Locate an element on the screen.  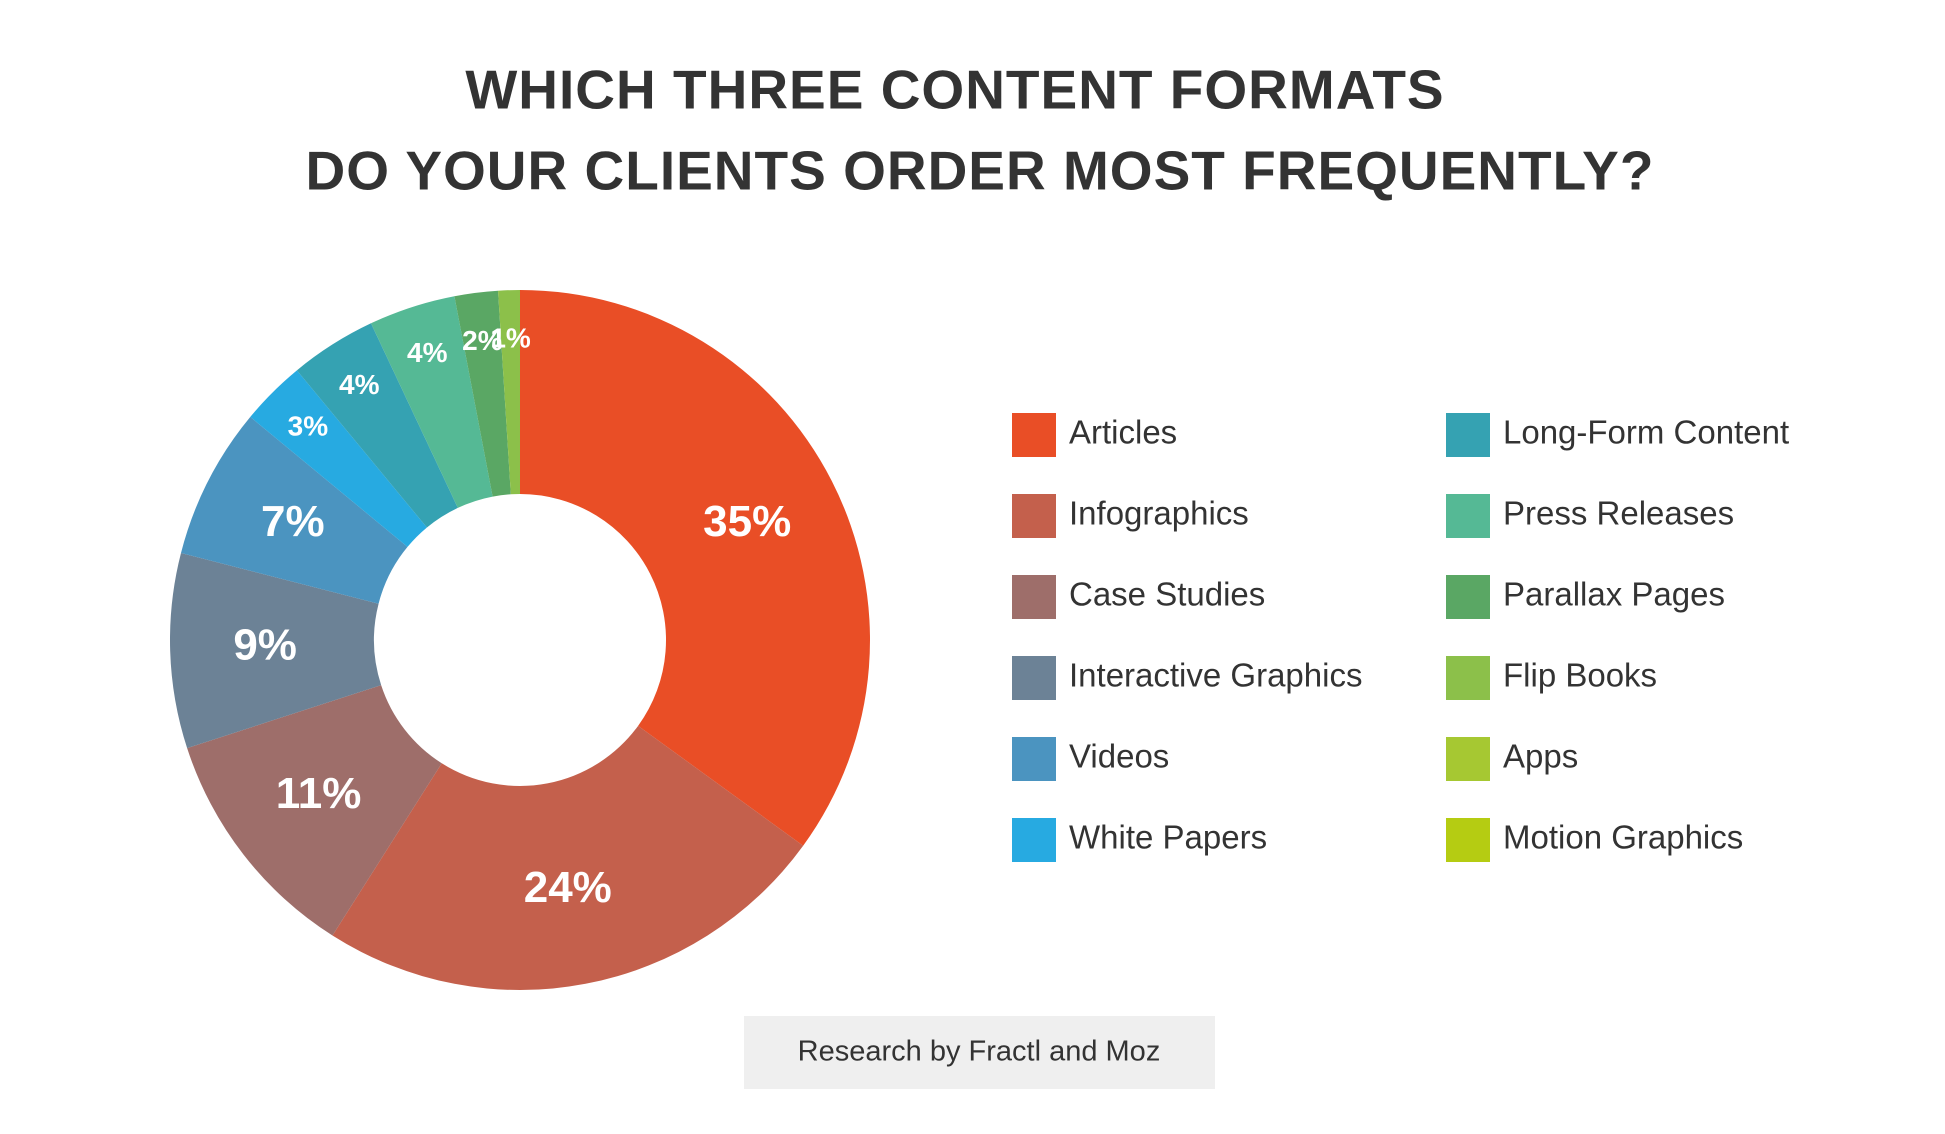
legend-label: Motion Graphics is located at coordinates (1623, 837).